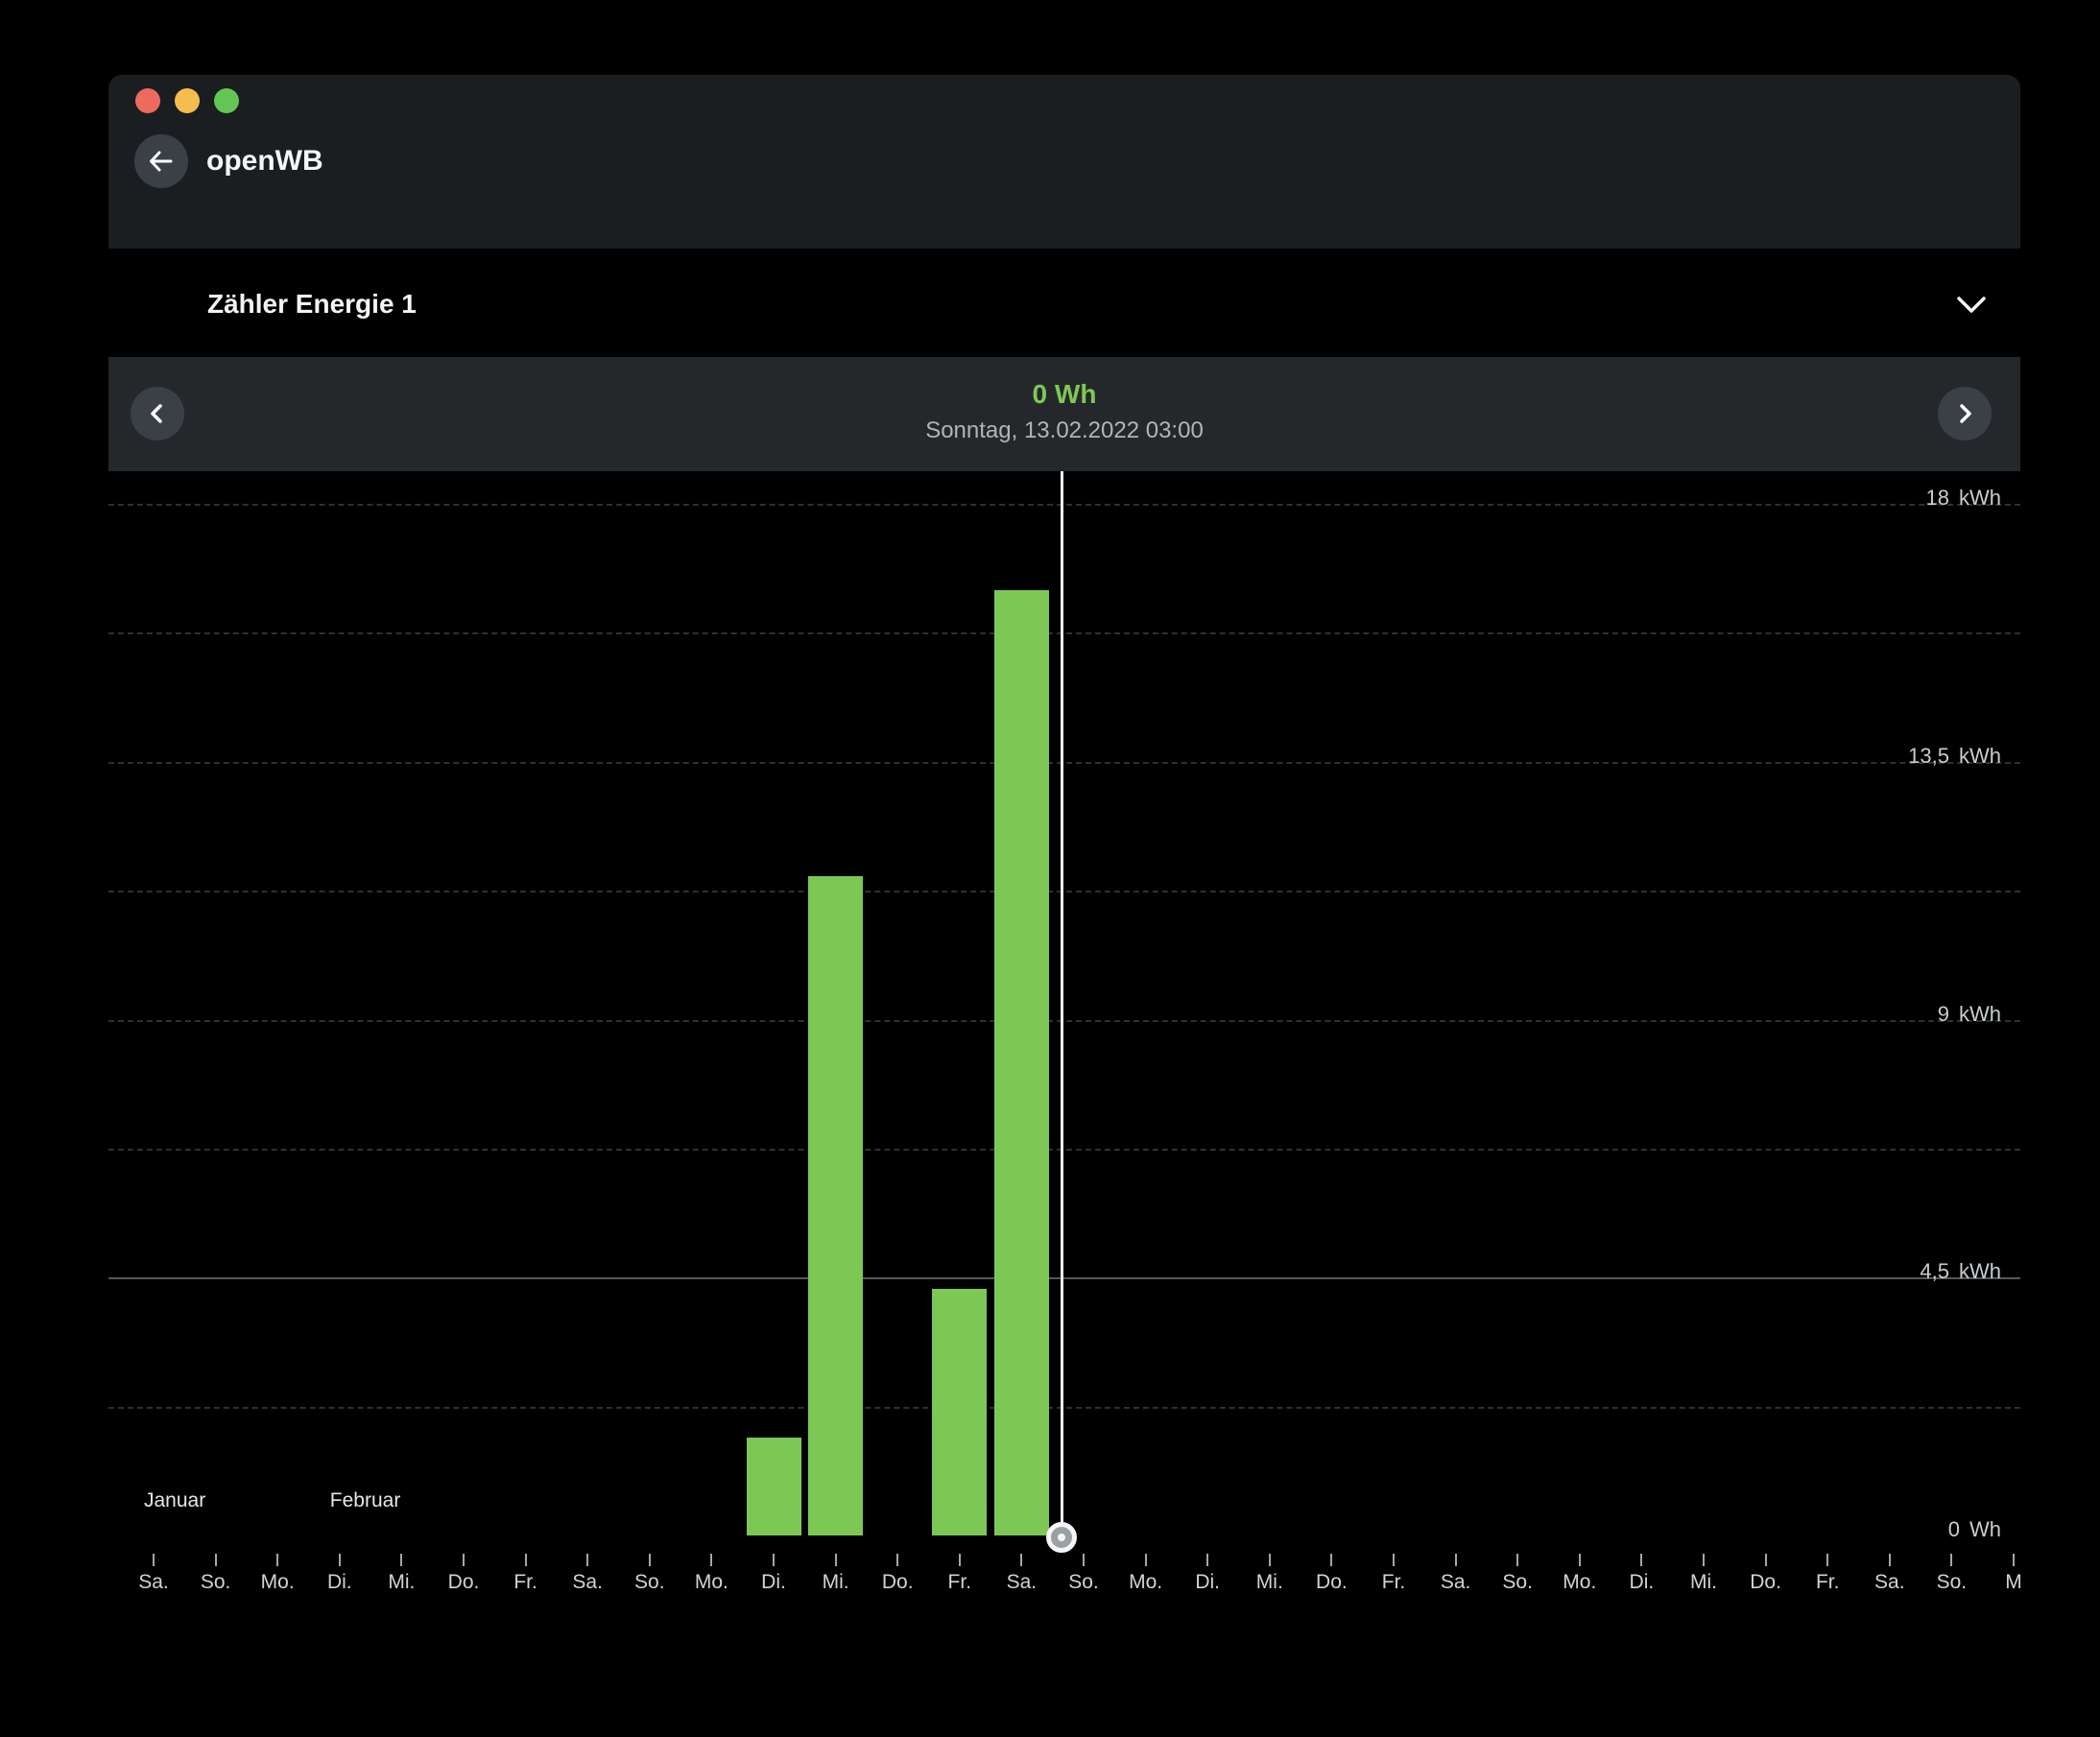  I want to click on y-axis-label: 4,5 kWh, so click(1960, 1271).